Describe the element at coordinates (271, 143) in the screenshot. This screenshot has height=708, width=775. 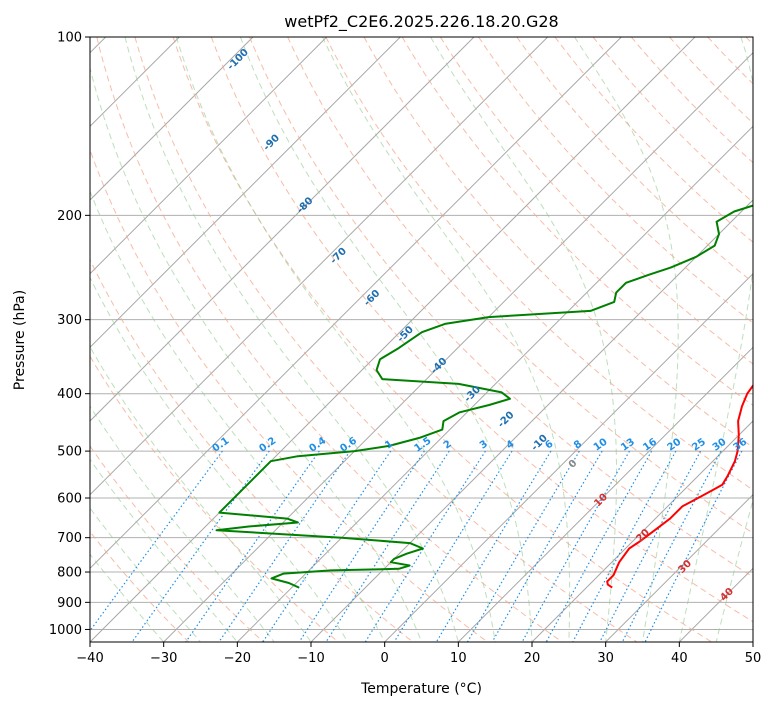
I see `dry-adiabat-label: -90` at that location.